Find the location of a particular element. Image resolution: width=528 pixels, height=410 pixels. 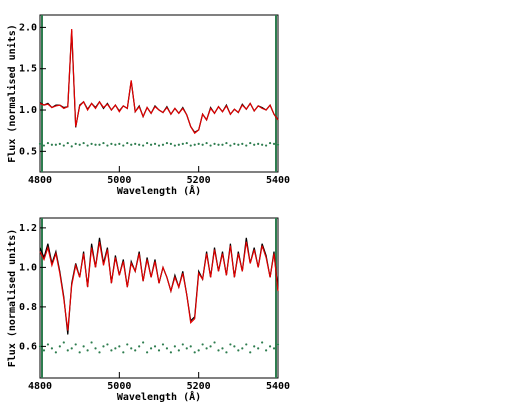

y-axis-label: Flux (normalised units) is located at coordinates (12, 298).